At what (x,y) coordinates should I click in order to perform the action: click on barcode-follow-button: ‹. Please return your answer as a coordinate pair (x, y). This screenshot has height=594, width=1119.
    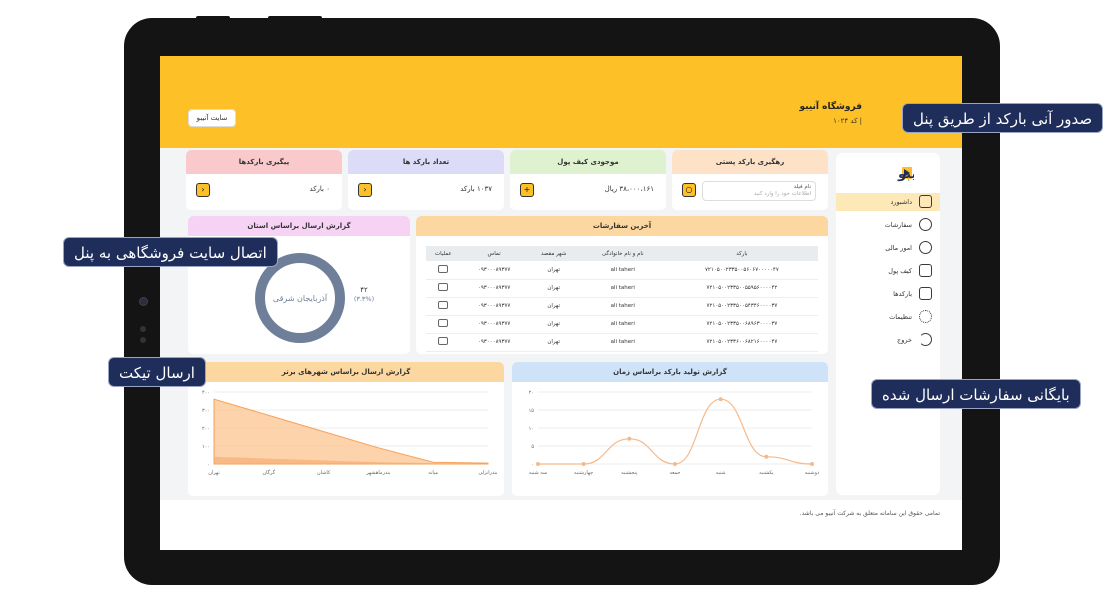
    Looking at the image, I should click on (203, 190).